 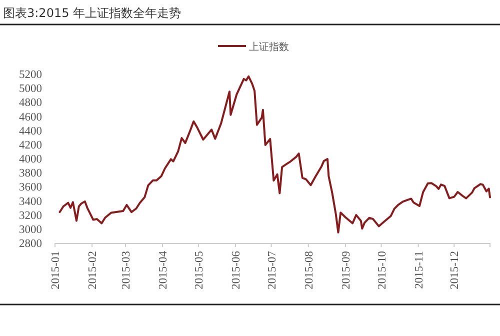 I want to click on y-tick-label: 4200, so click(x=30, y=145).